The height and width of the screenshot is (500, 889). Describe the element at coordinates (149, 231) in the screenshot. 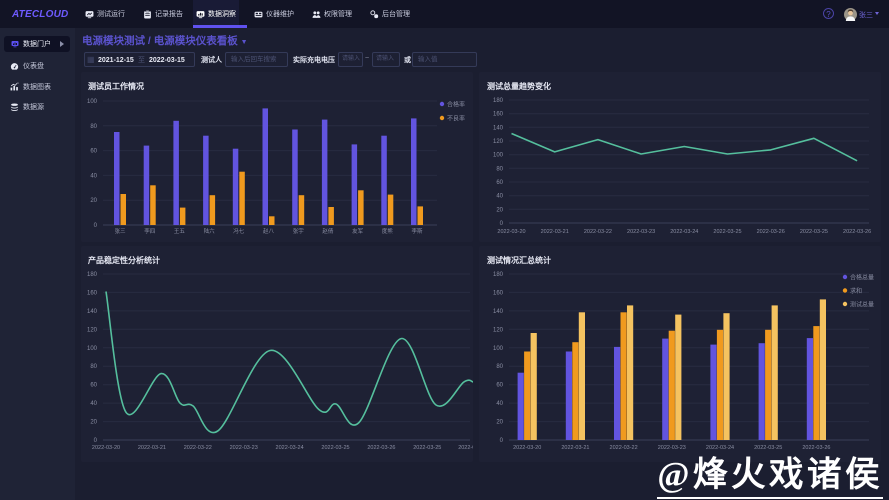

I see `svg-text: 李四` at that location.